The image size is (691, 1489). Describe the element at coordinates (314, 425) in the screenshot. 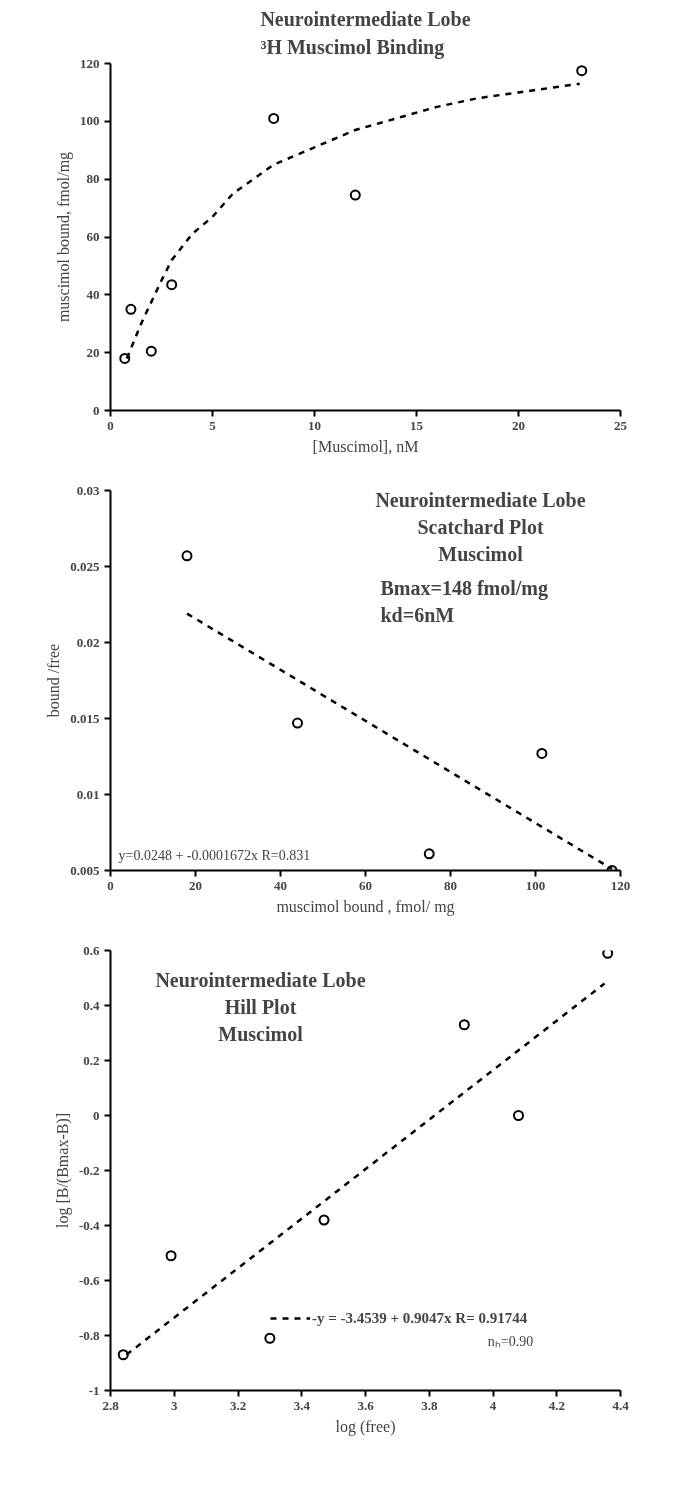

I see `x-tick-label: 10` at that location.